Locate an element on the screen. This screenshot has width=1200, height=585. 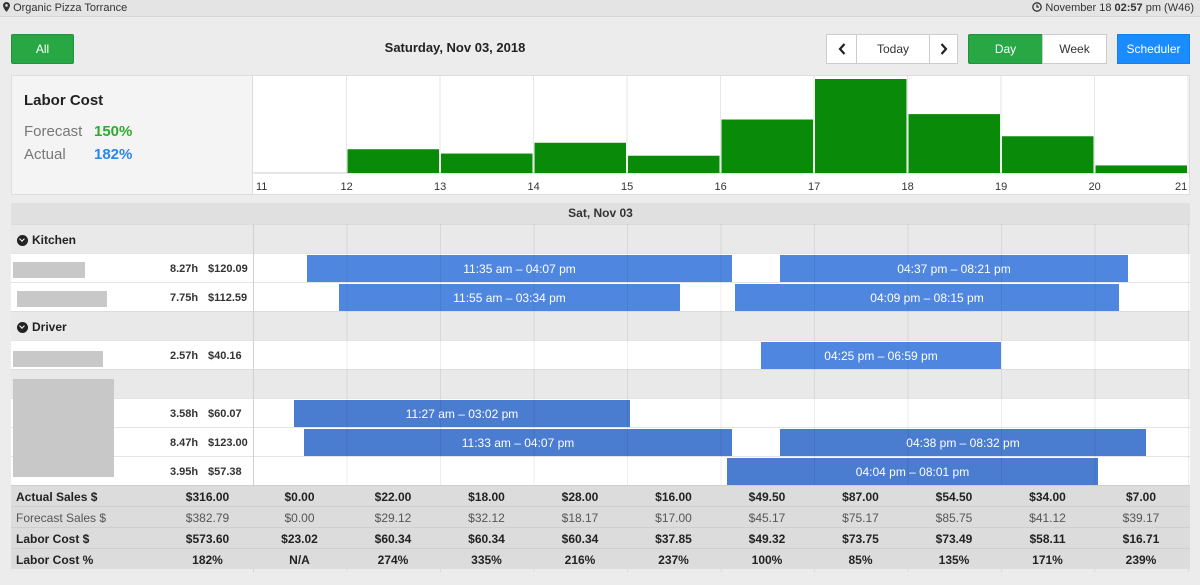
section-driver-title: Driver is located at coordinates (42, 327).